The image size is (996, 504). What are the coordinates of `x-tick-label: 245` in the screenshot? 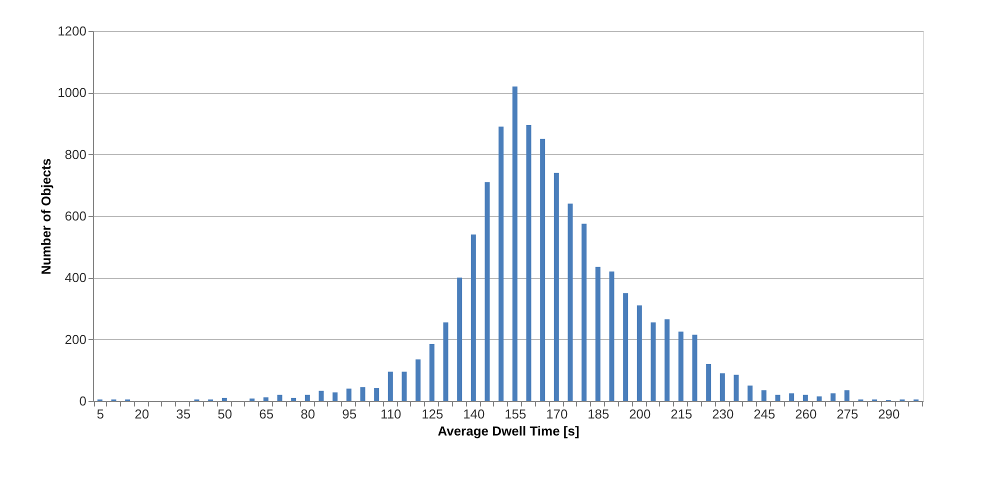 It's located at (765, 414).